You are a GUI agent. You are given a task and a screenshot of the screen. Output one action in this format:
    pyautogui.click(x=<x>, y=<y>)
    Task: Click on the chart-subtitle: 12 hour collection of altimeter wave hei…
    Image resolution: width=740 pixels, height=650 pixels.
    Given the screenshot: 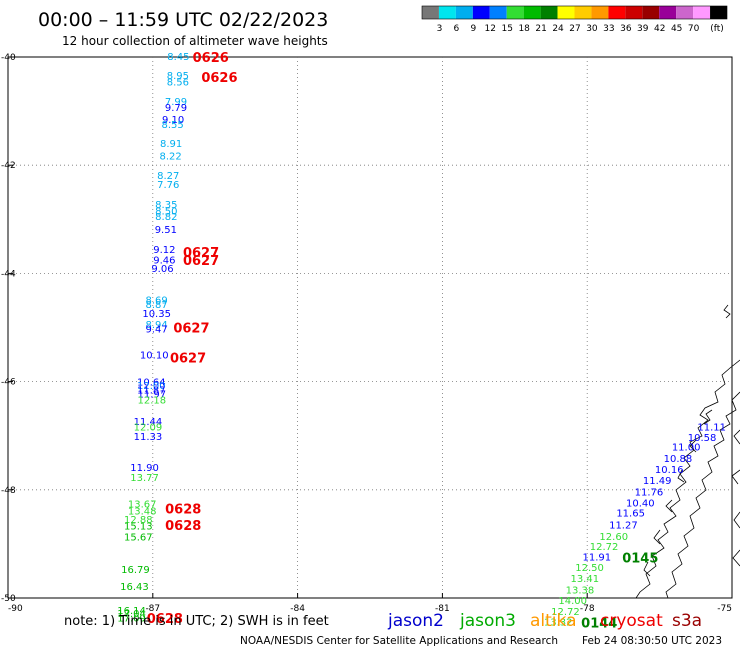 What is the action you would take?
    pyautogui.click(x=195, y=41)
    